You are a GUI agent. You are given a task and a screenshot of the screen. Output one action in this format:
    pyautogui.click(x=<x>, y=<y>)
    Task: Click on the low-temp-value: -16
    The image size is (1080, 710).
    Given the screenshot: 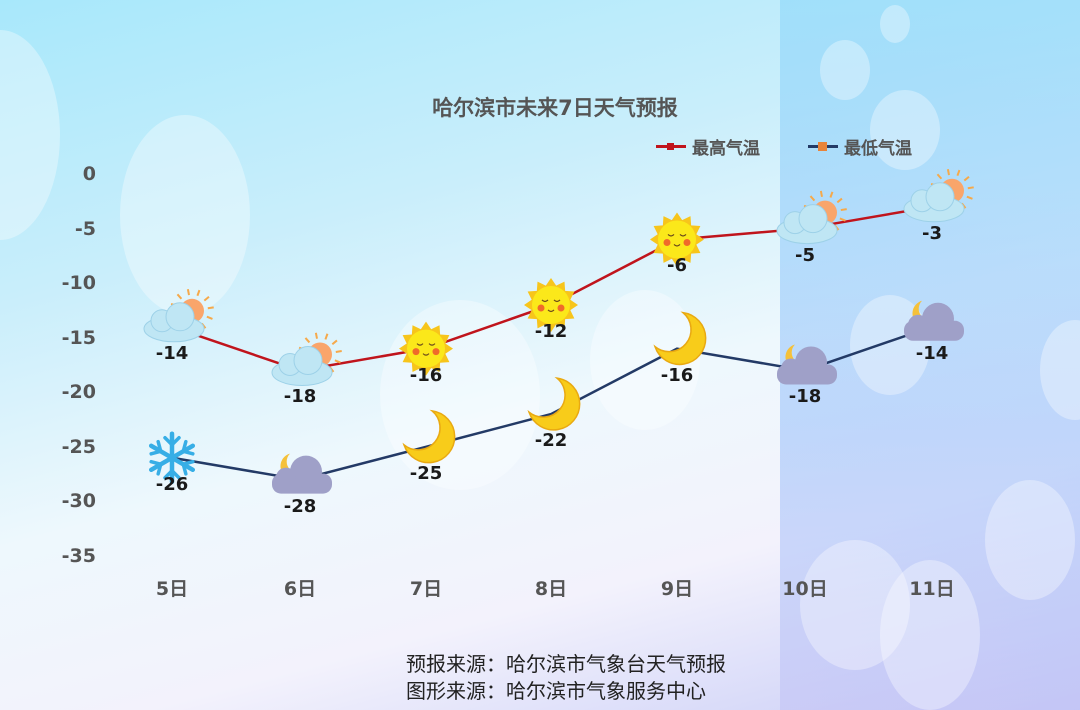 What is the action you would take?
    pyautogui.click(x=677, y=375)
    